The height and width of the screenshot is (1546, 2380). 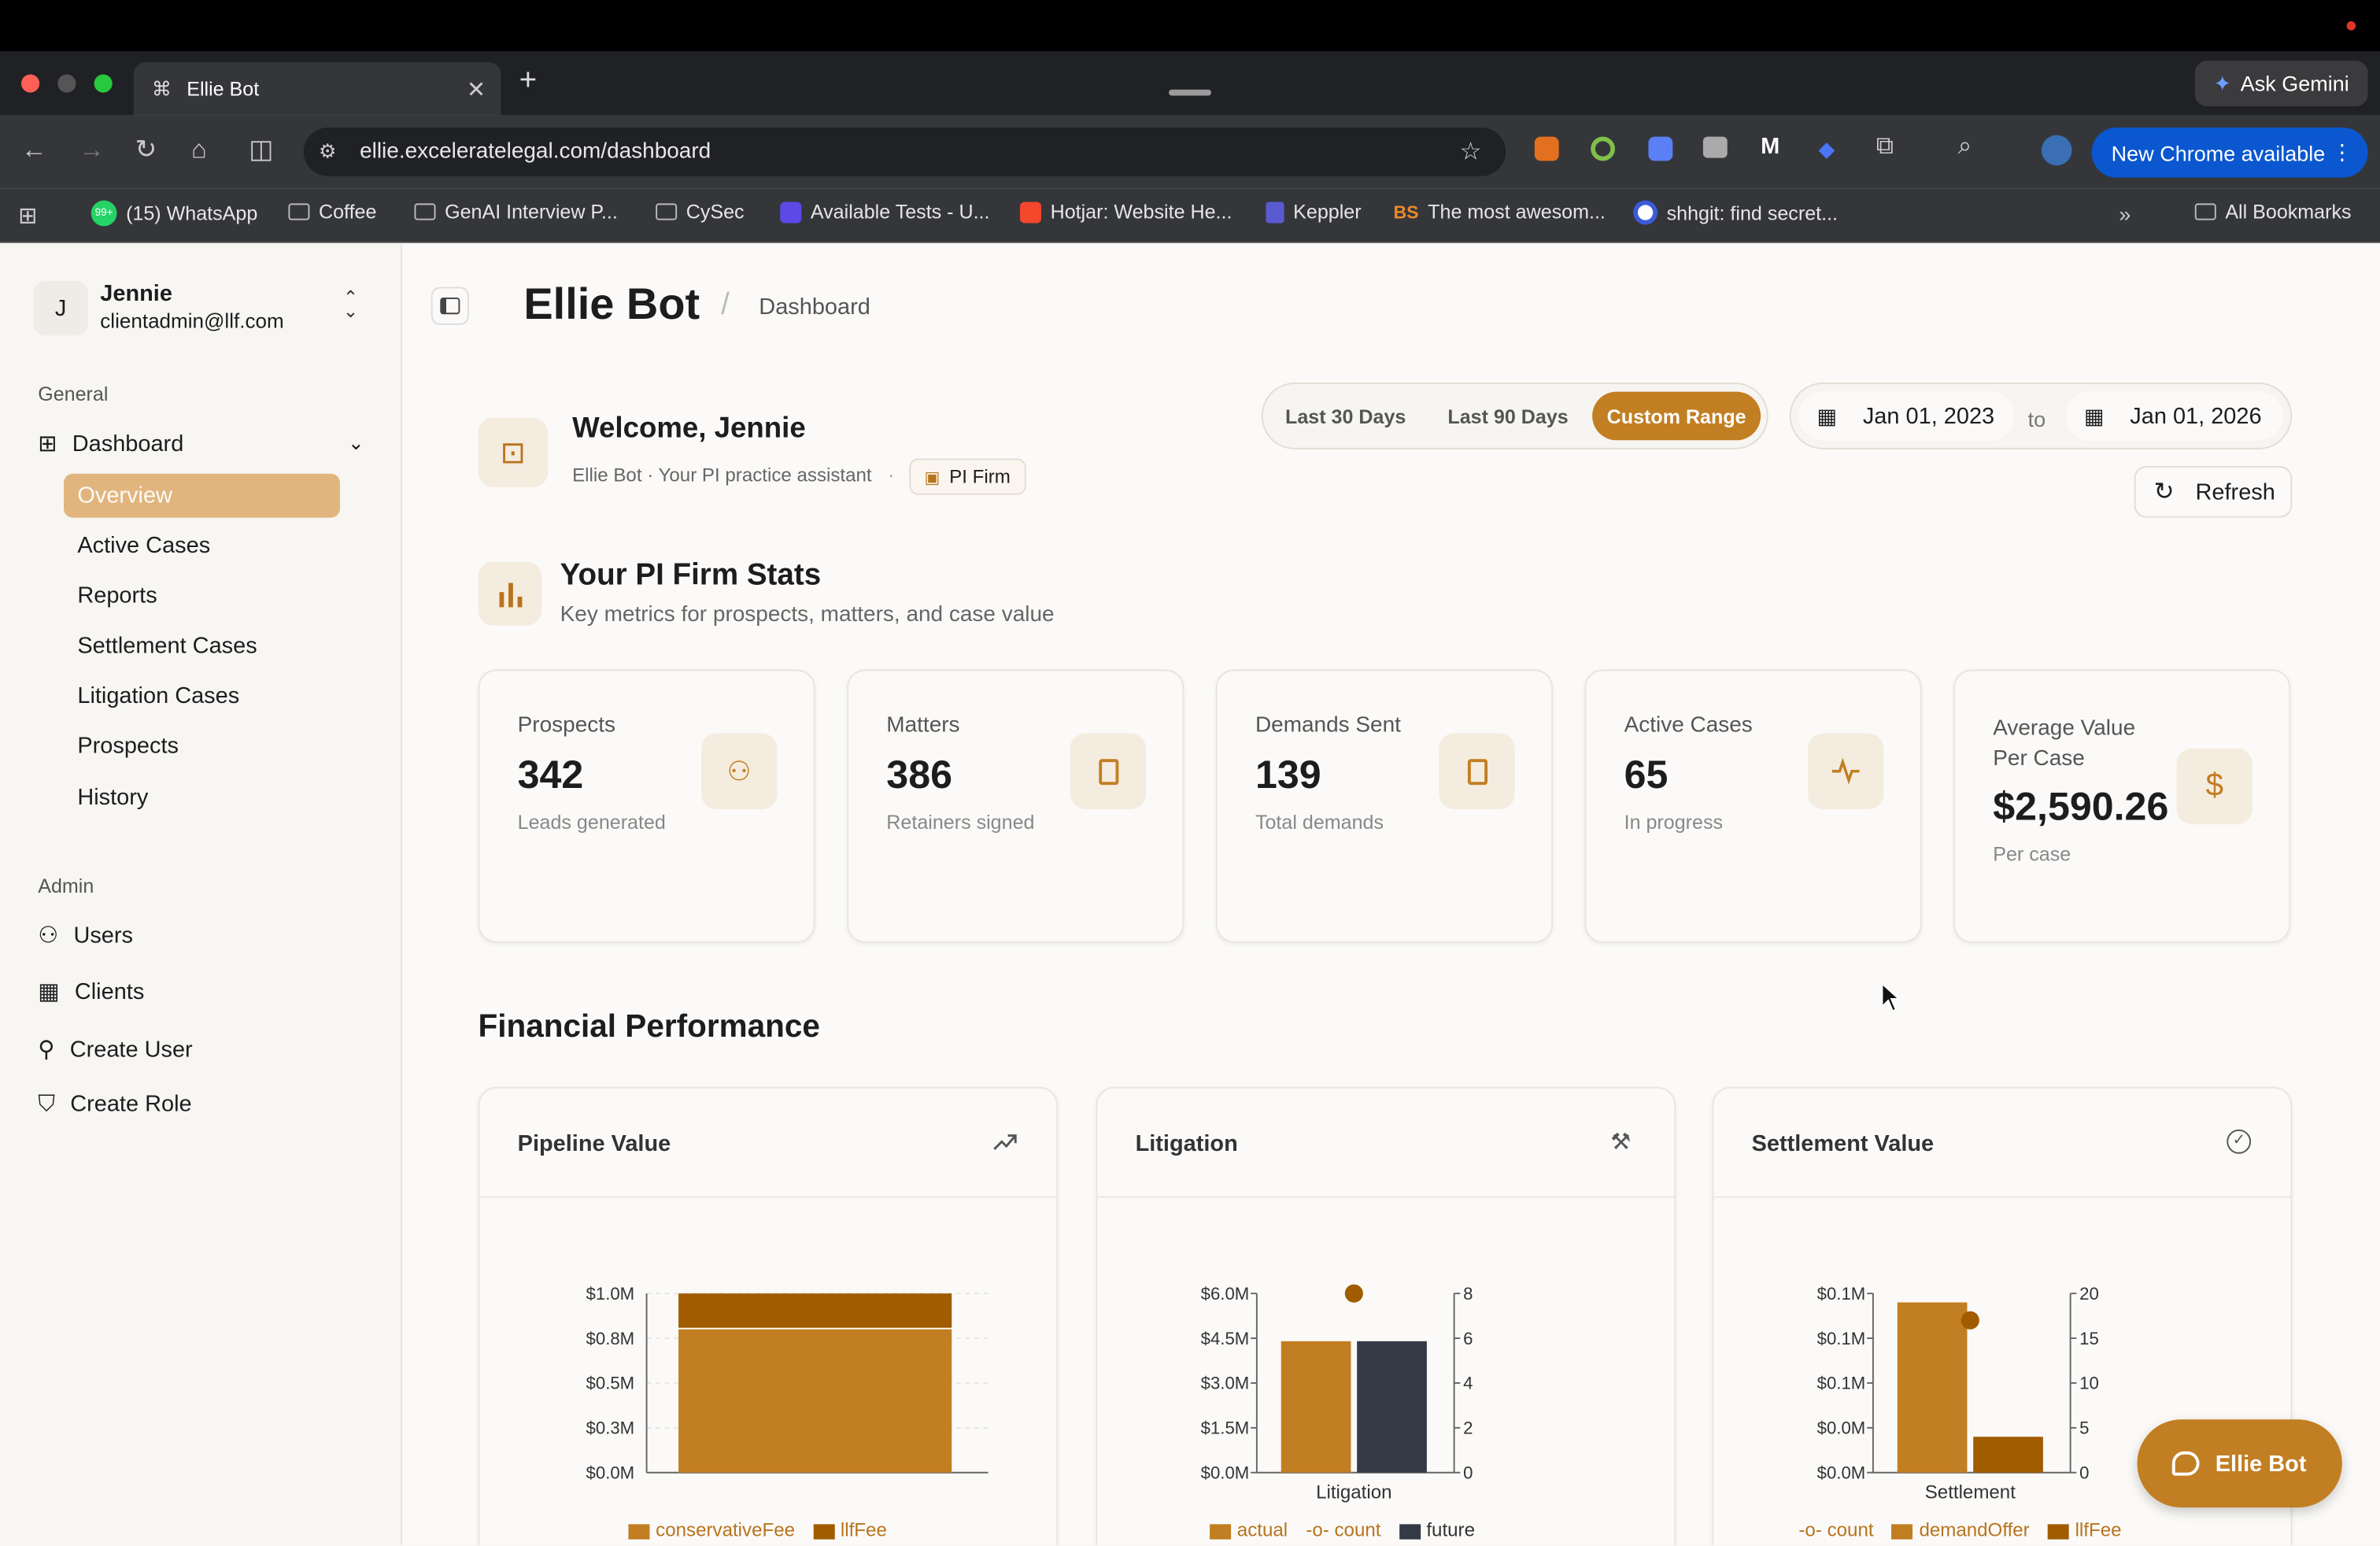 What do you see at coordinates (1186, 1143) in the screenshot?
I see `chart-title: Litigation` at bounding box center [1186, 1143].